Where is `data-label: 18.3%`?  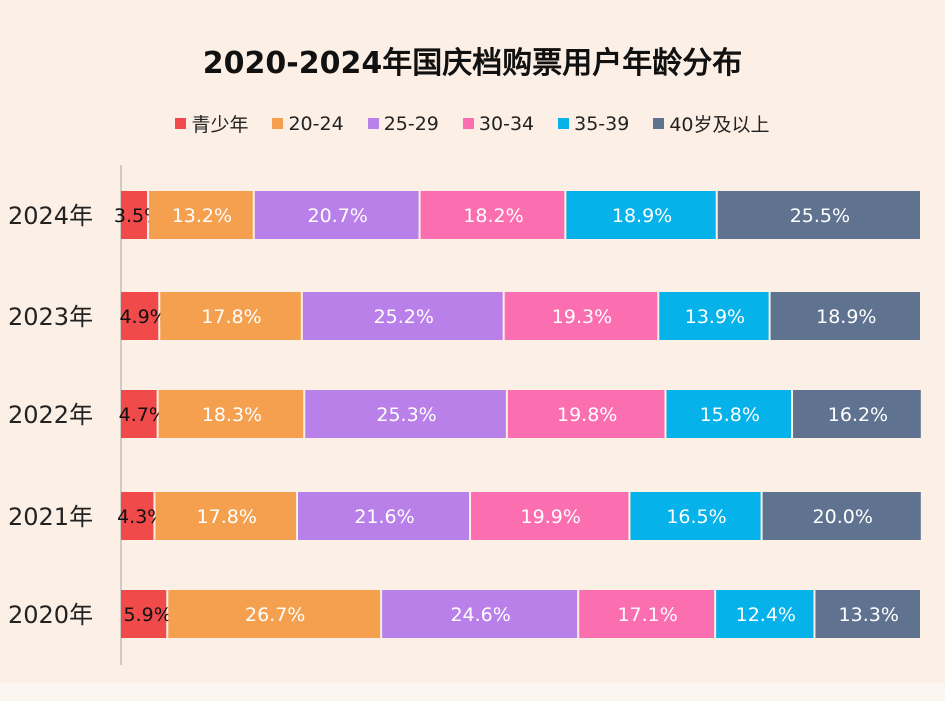 data-label: 18.3% is located at coordinates (232, 415).